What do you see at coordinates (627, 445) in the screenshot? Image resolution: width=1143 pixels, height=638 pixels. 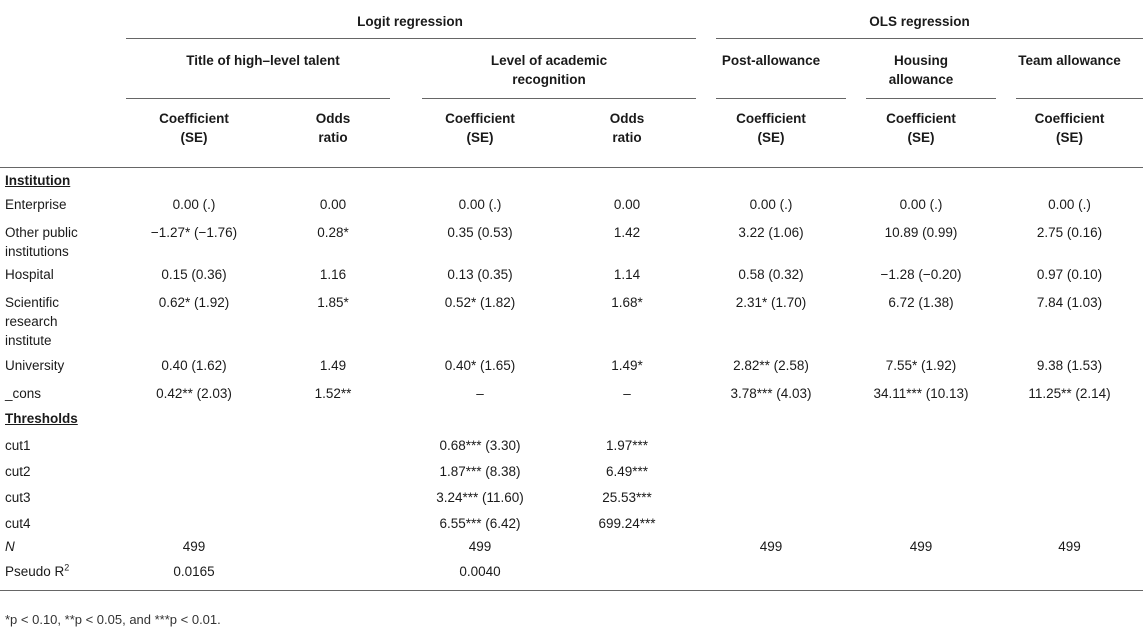 I see `cell: 1.97***` at bounding box center [627, 445].